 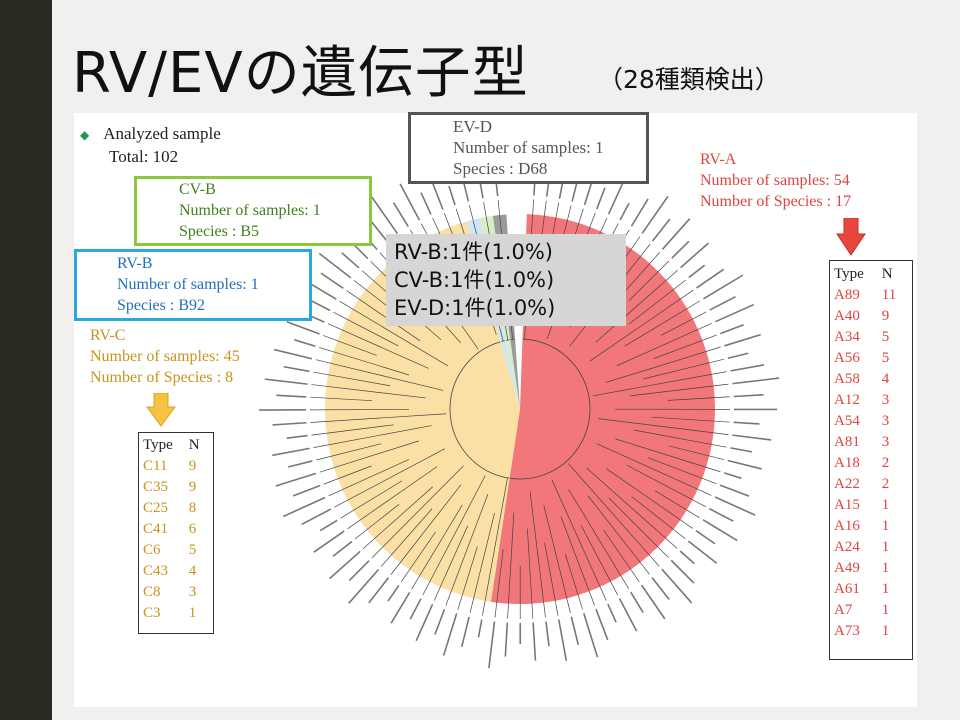 What do you see at coordinates (865, 589) in the screenshot?
I see `rv-a-type-row: A61 1` at bounding box center [865, 589].